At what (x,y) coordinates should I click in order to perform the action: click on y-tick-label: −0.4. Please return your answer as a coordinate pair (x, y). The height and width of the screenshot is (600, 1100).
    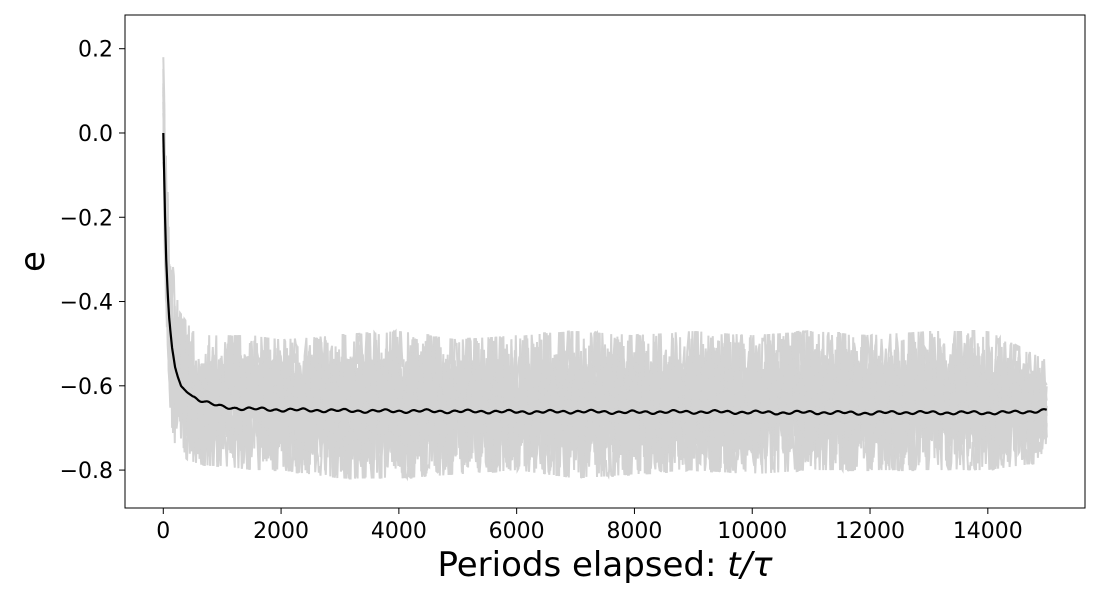
    Looking at the image, I should click on (86, 303).